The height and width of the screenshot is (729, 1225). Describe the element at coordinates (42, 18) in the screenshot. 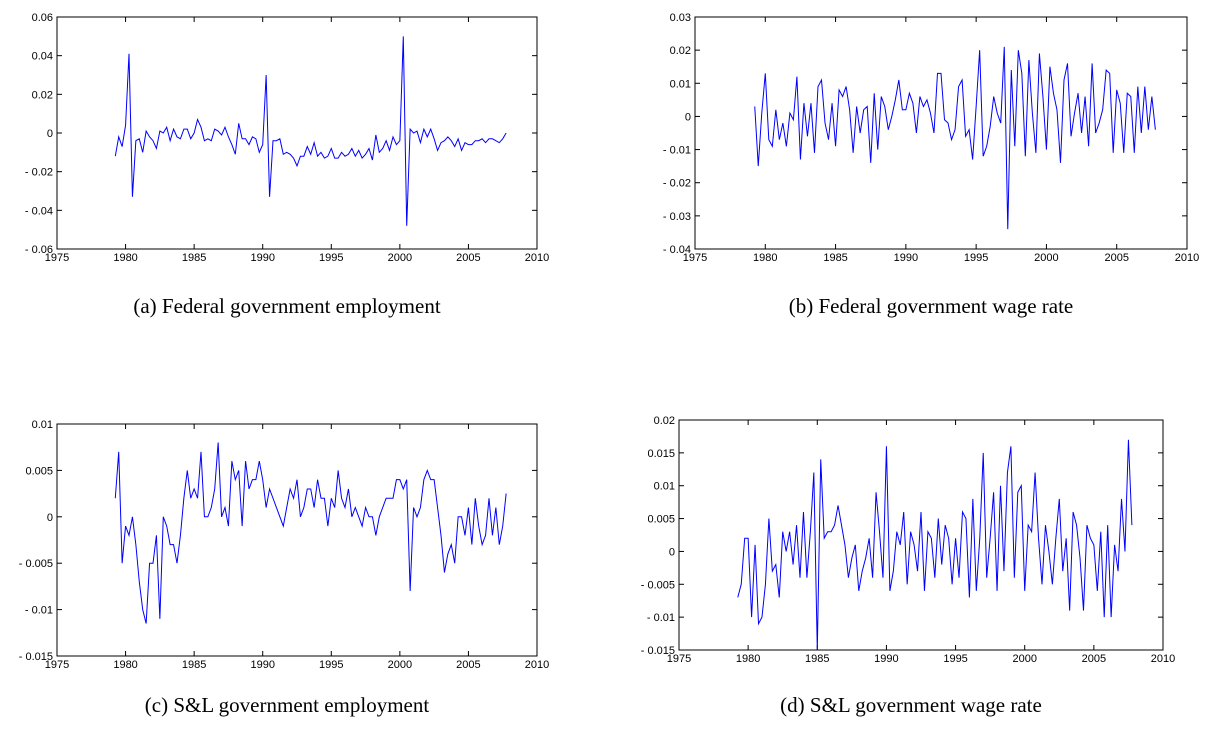

I see `y-tick-label: 0.06` at that location.